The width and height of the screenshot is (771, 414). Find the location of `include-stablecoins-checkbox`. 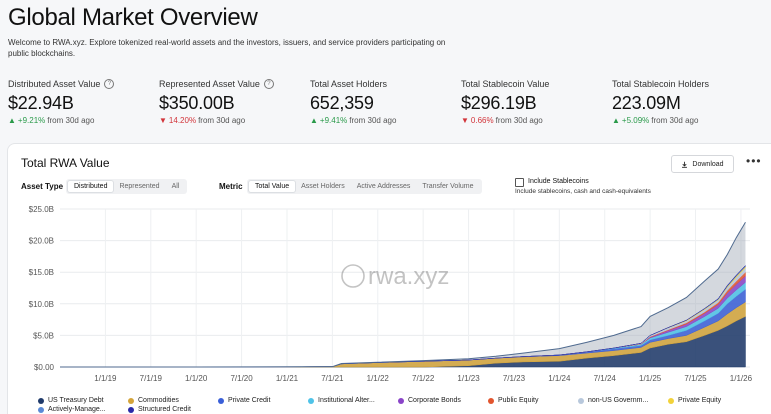

include-stablecoins-checkbox is located at coordinates (519, 182).